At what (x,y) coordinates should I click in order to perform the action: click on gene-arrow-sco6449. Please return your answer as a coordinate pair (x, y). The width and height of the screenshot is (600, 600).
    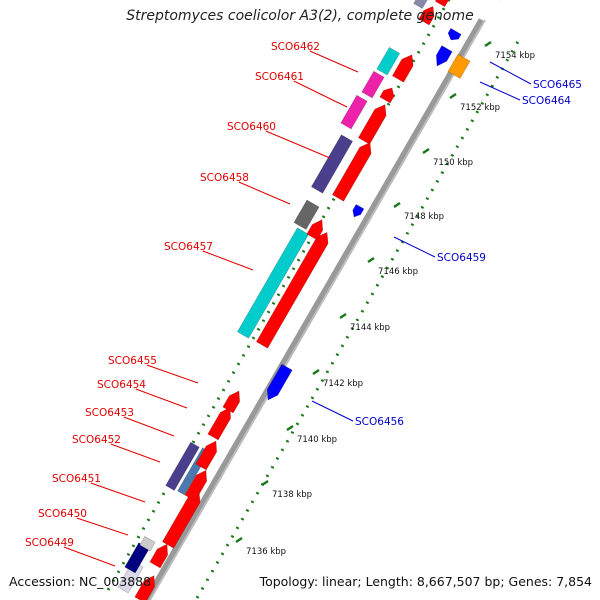
    Looking at the image, I should click on (145, 587).